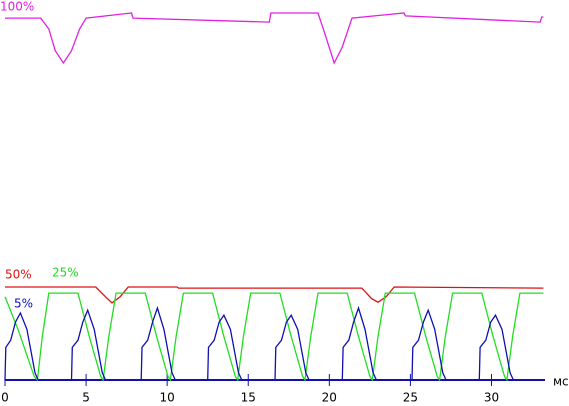 Image resolution: width=569 pixels, height=406 pixels. What do you see at coordinates (410, 398) in the screenshot?
I see `x-tick-label: 25` at bounding box center [410, 398].